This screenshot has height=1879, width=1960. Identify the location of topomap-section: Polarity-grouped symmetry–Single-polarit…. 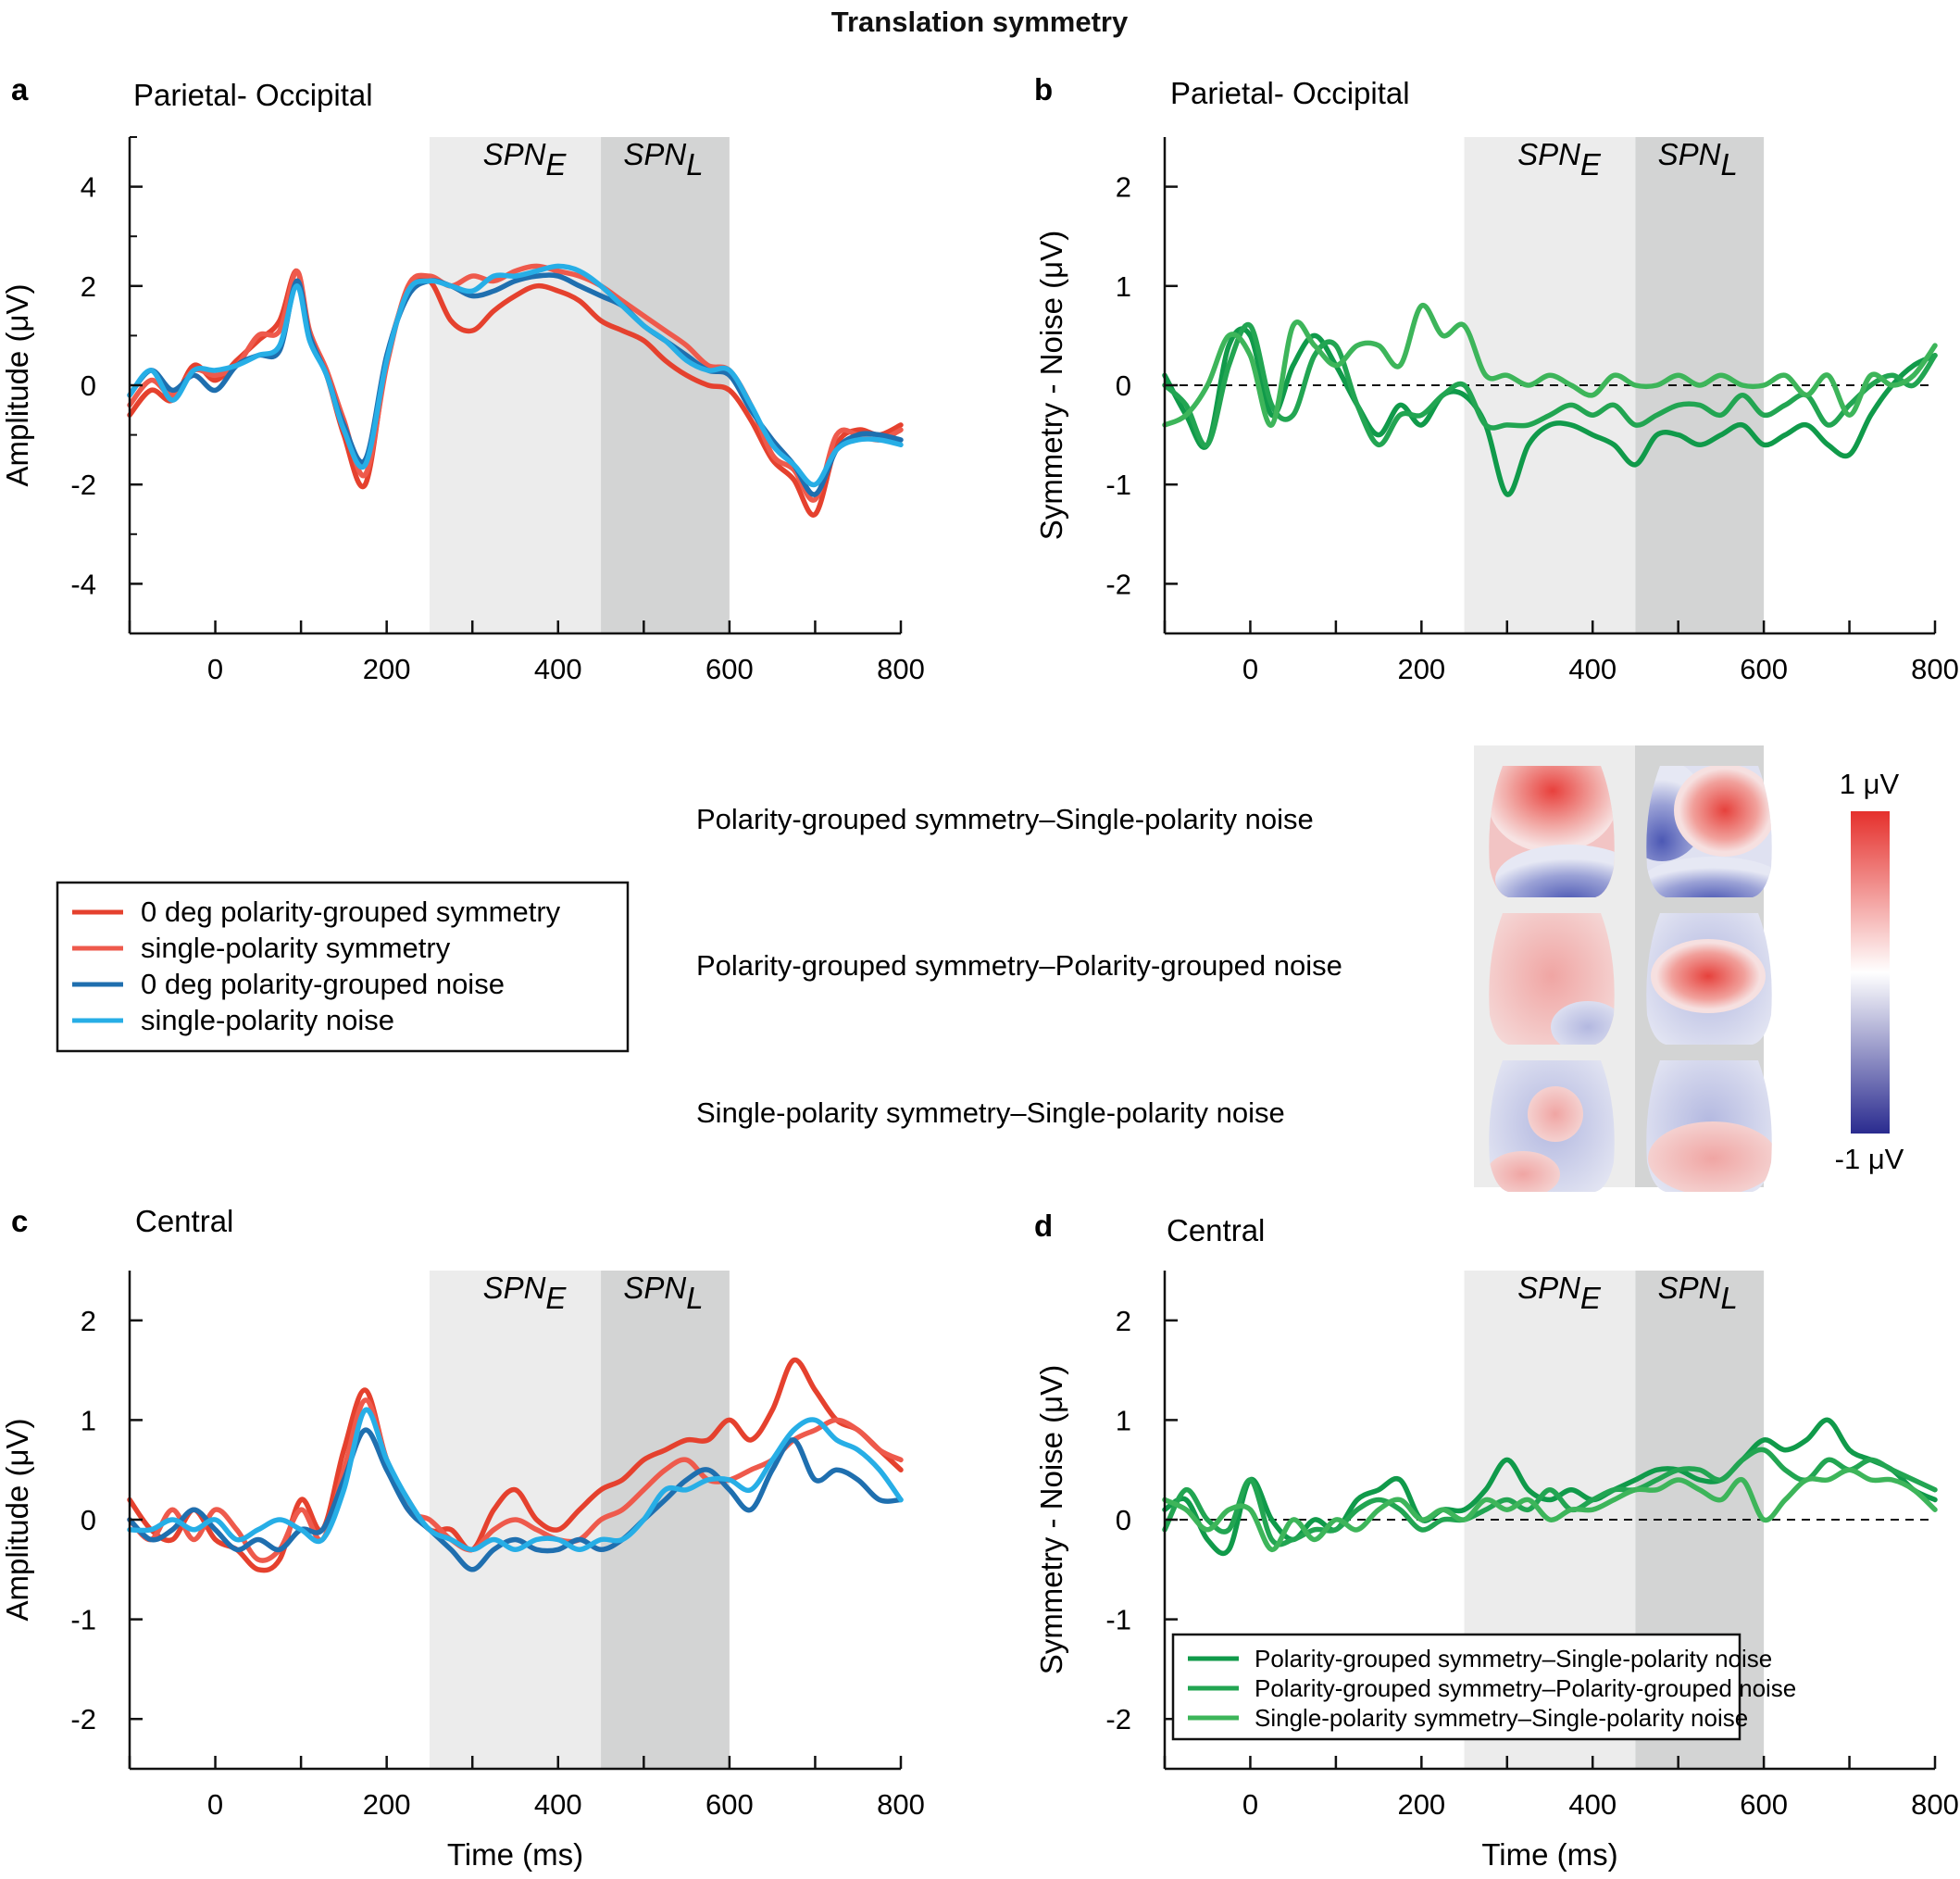
(1300, 969).